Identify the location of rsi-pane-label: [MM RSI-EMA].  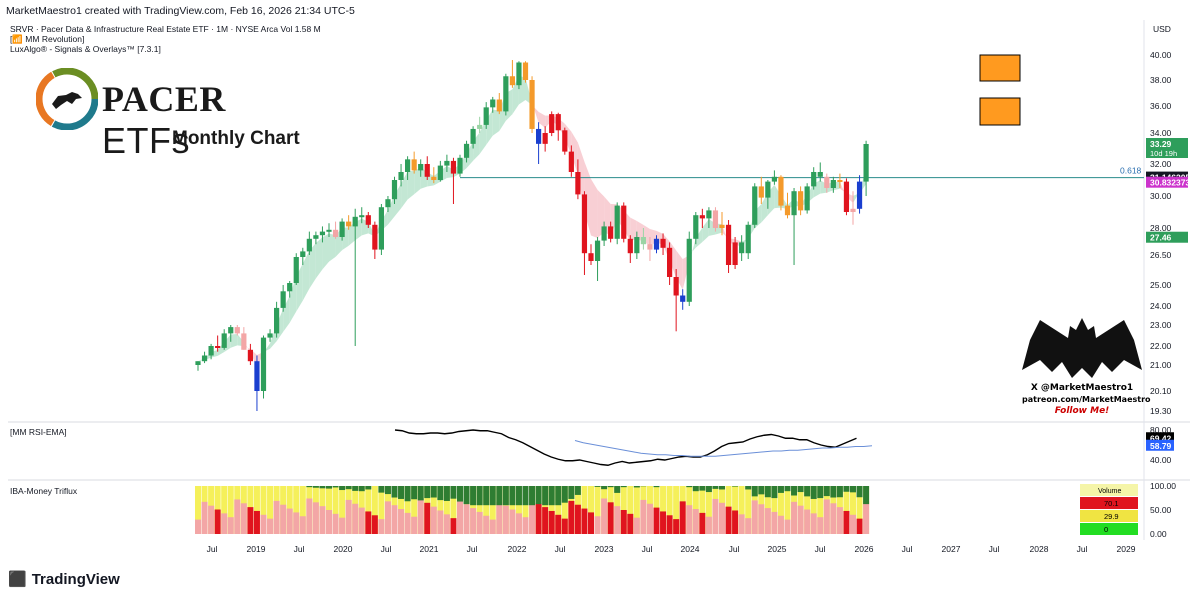
(38, 432).